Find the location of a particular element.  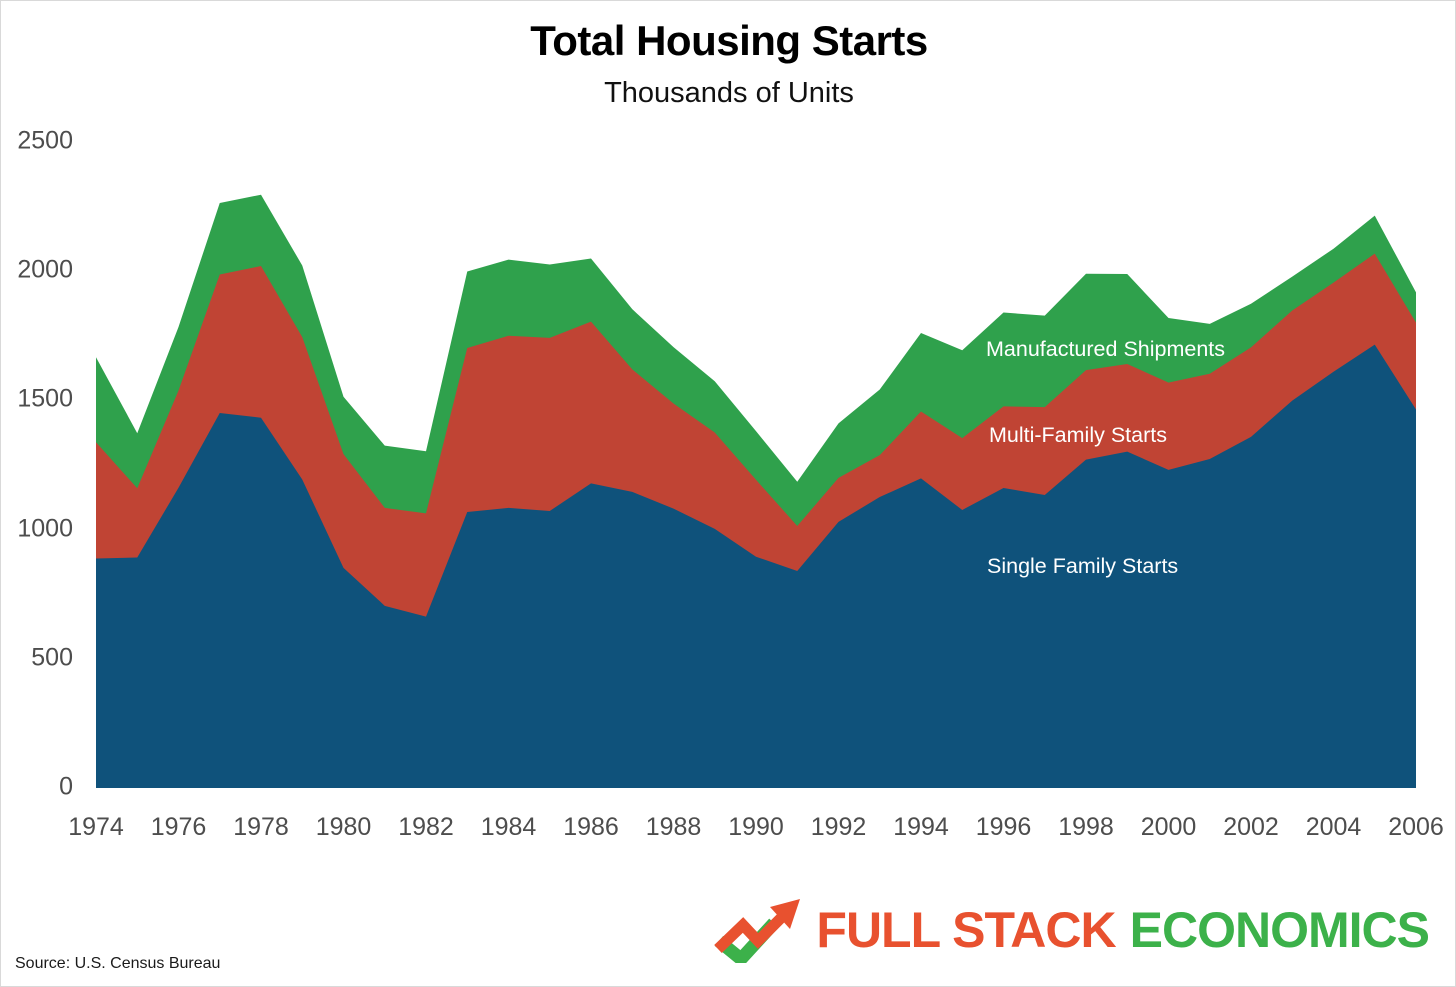

brand-logo: FULL STACK ECONOMICS is located at coordinates (1071, 930).